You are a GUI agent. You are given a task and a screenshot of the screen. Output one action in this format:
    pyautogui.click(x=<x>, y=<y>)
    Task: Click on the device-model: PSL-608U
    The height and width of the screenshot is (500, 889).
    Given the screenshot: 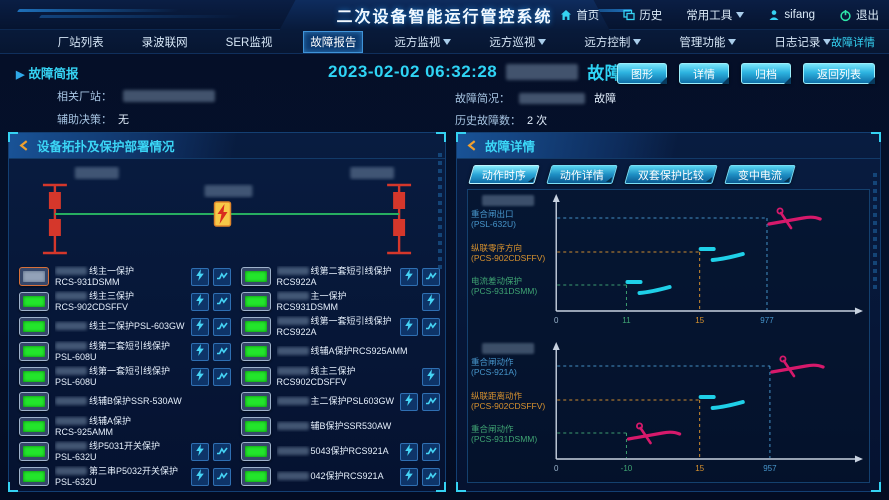 What is the action you would take?
    pyautogui.click(x=76, y=356)
    